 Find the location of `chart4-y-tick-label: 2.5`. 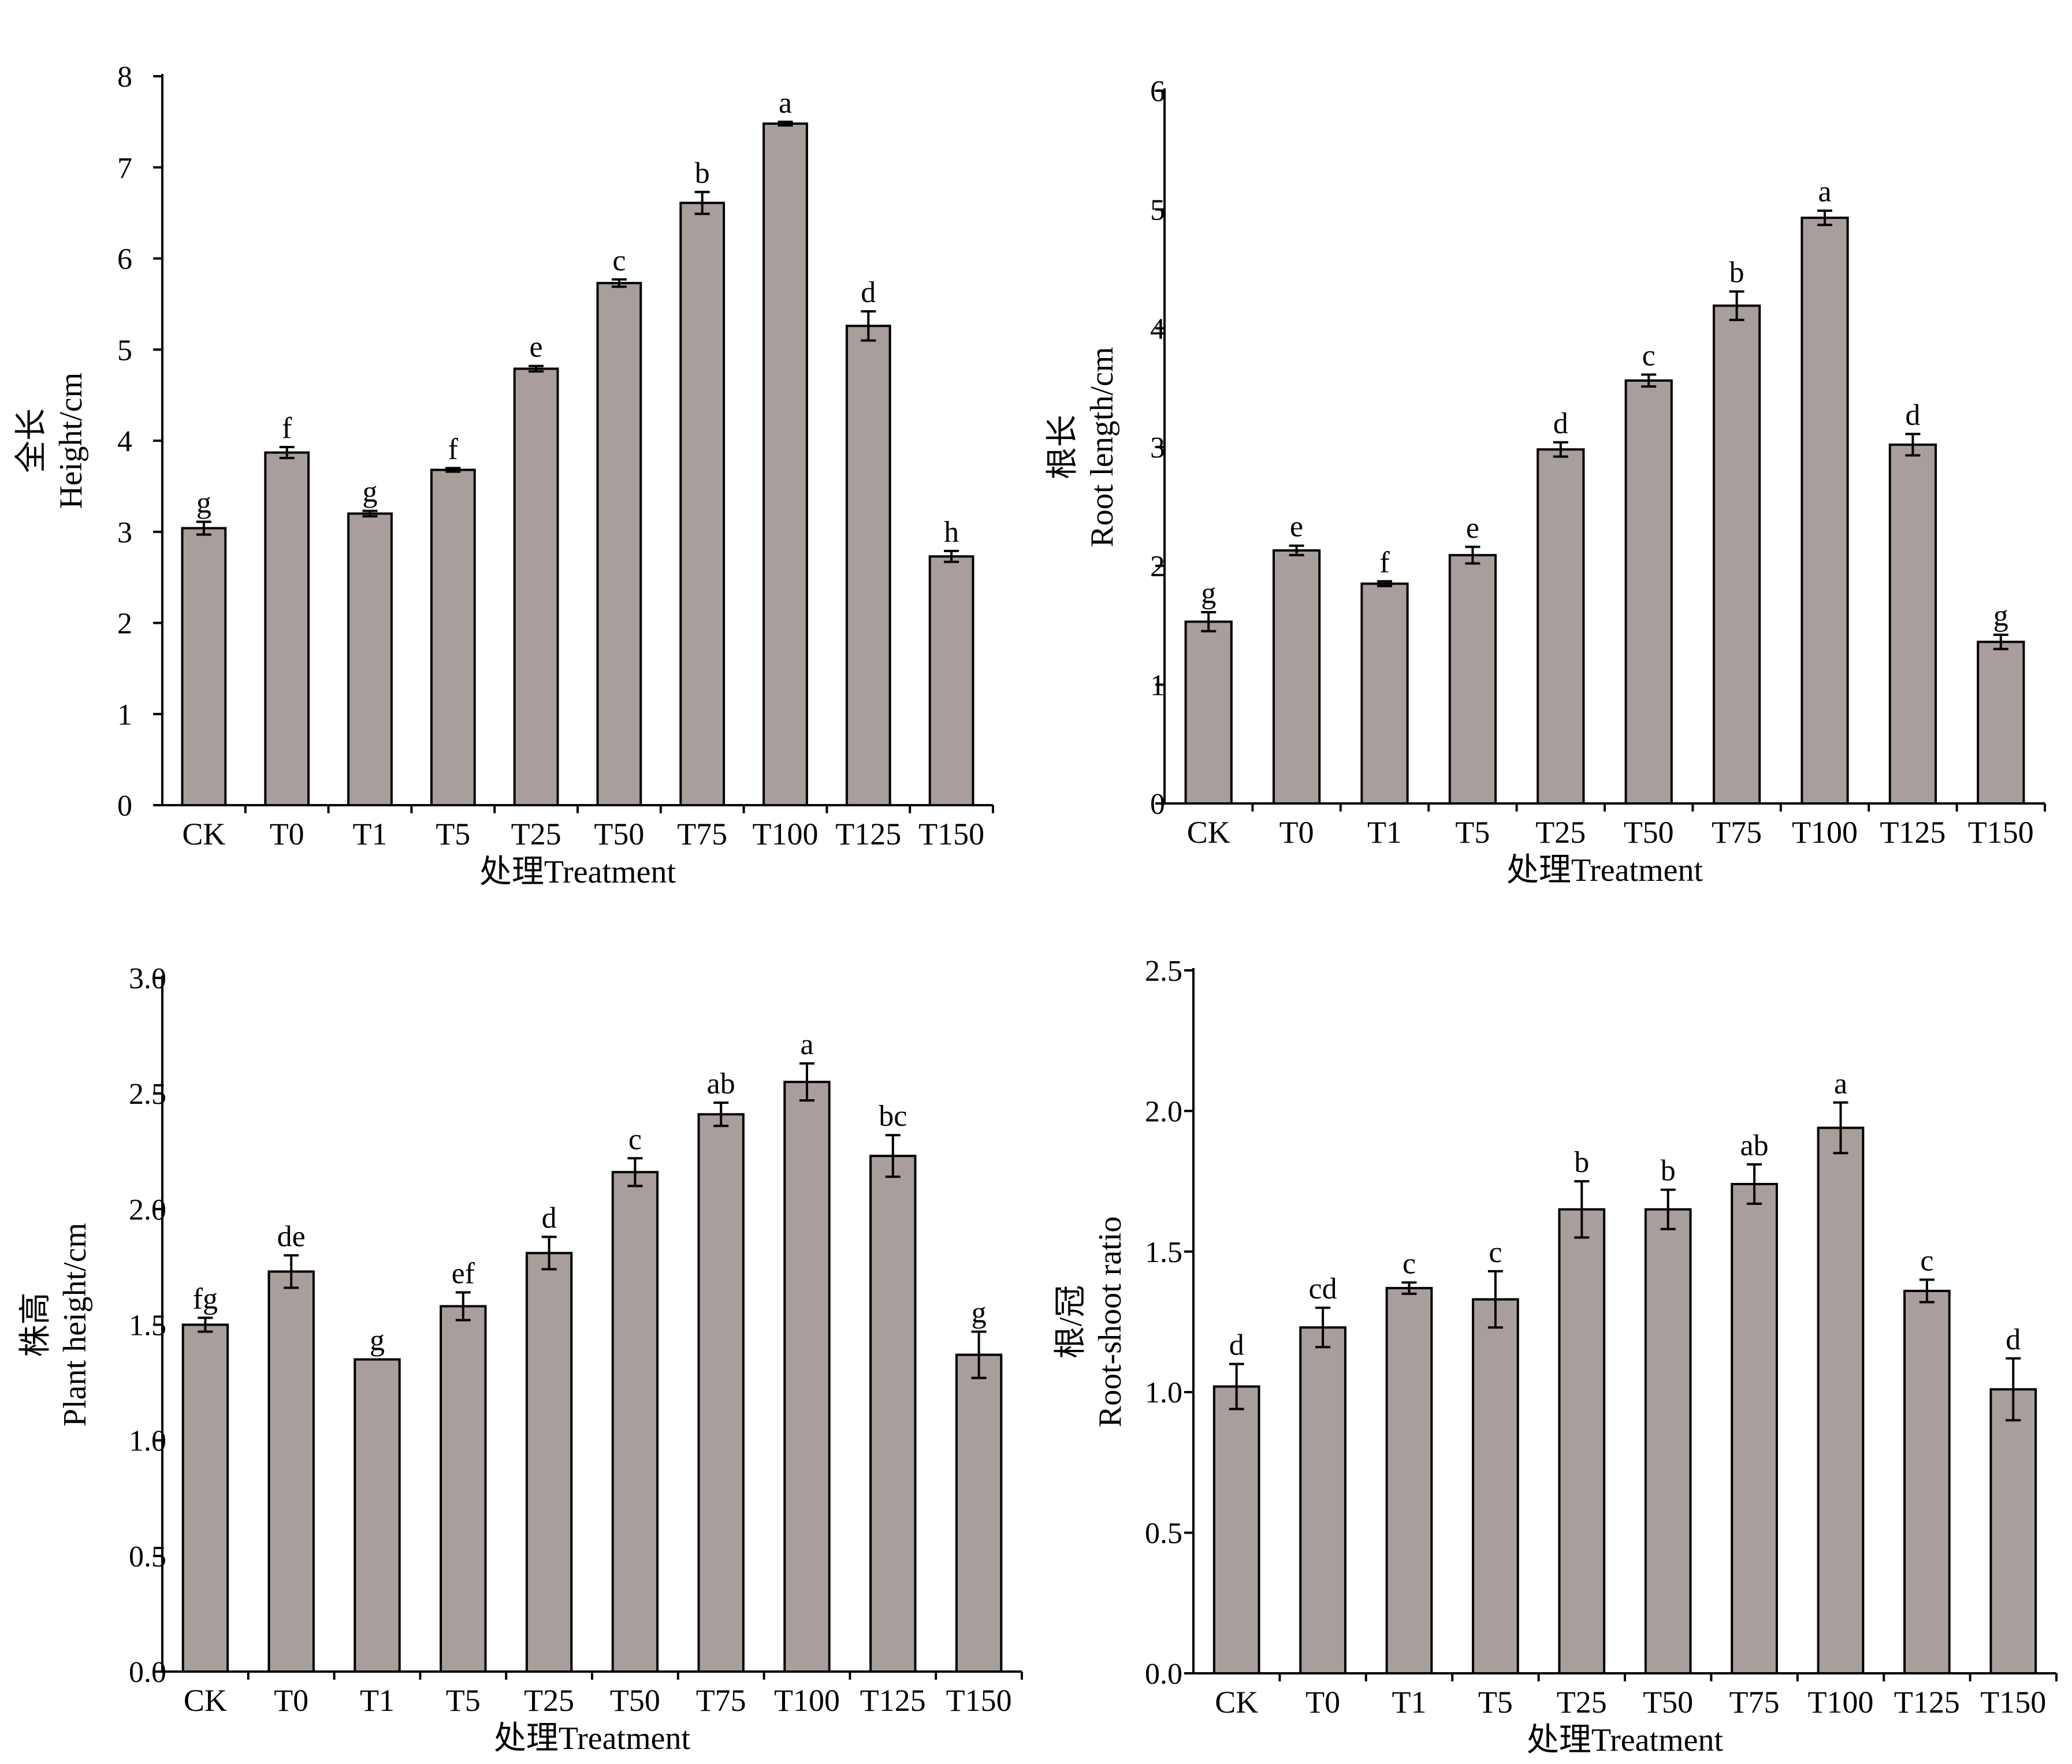

chart4-y-tick-label: 2.5 is located at coordinates (1163, 972).